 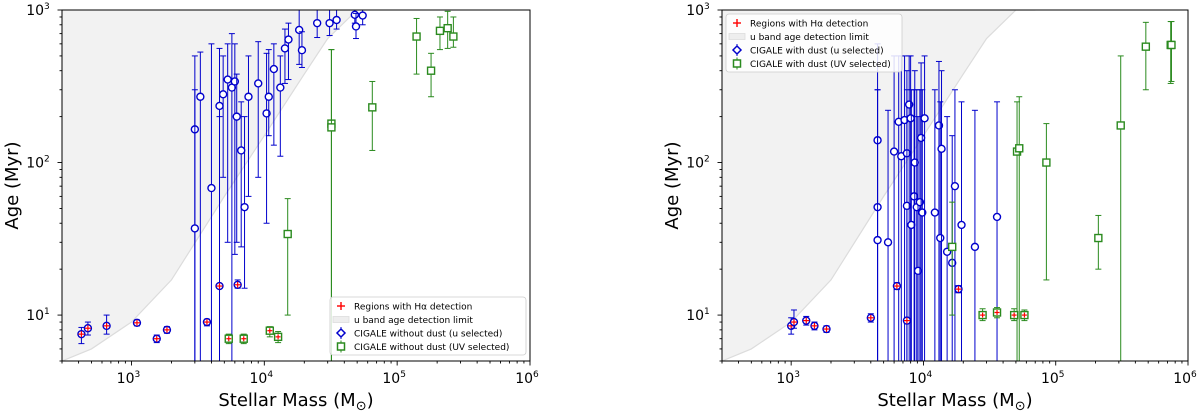 What do you see at coordinates (431, 348) in the screenshot?
I see `legend-label: CIGALE without dust (UV selected)` at bounding box center [431, 348].